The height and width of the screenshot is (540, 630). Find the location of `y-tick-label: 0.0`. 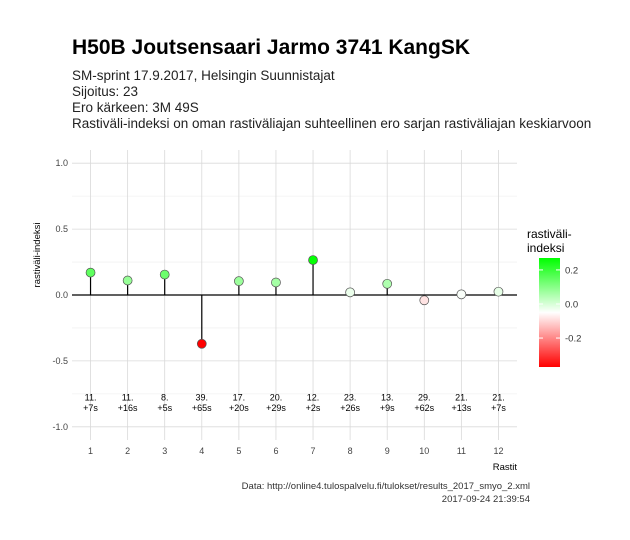

y-tick-label: 0.0 is located at coordinates (61, 295).